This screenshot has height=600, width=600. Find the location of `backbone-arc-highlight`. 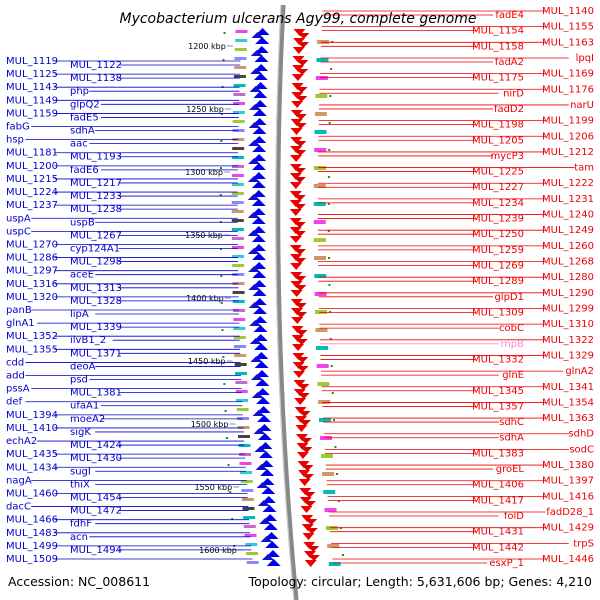

backbone-arc-highlight is located at coordinates (285, 302).